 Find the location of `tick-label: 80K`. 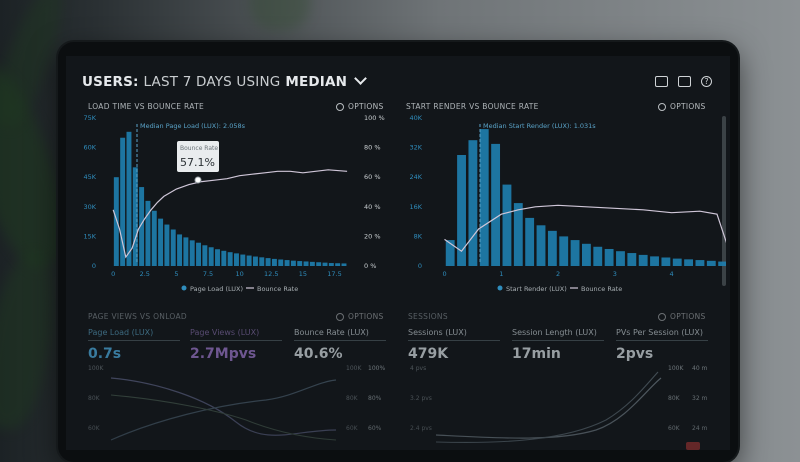

tick-label: 80K is located at coordinates (674, 398).